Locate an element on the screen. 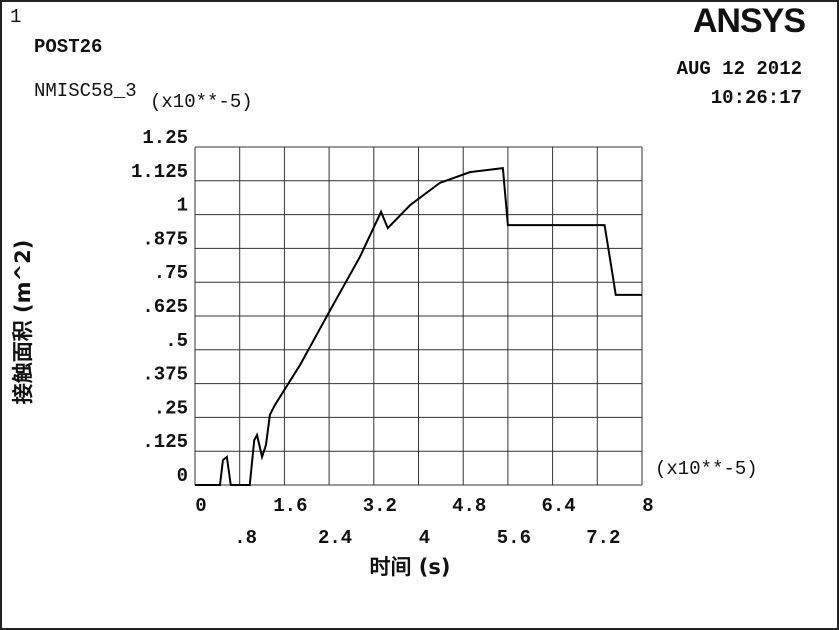 The height and width of the screenshot is (630, 839). x-tick-label: .8 is located at coordinates (245, 538).